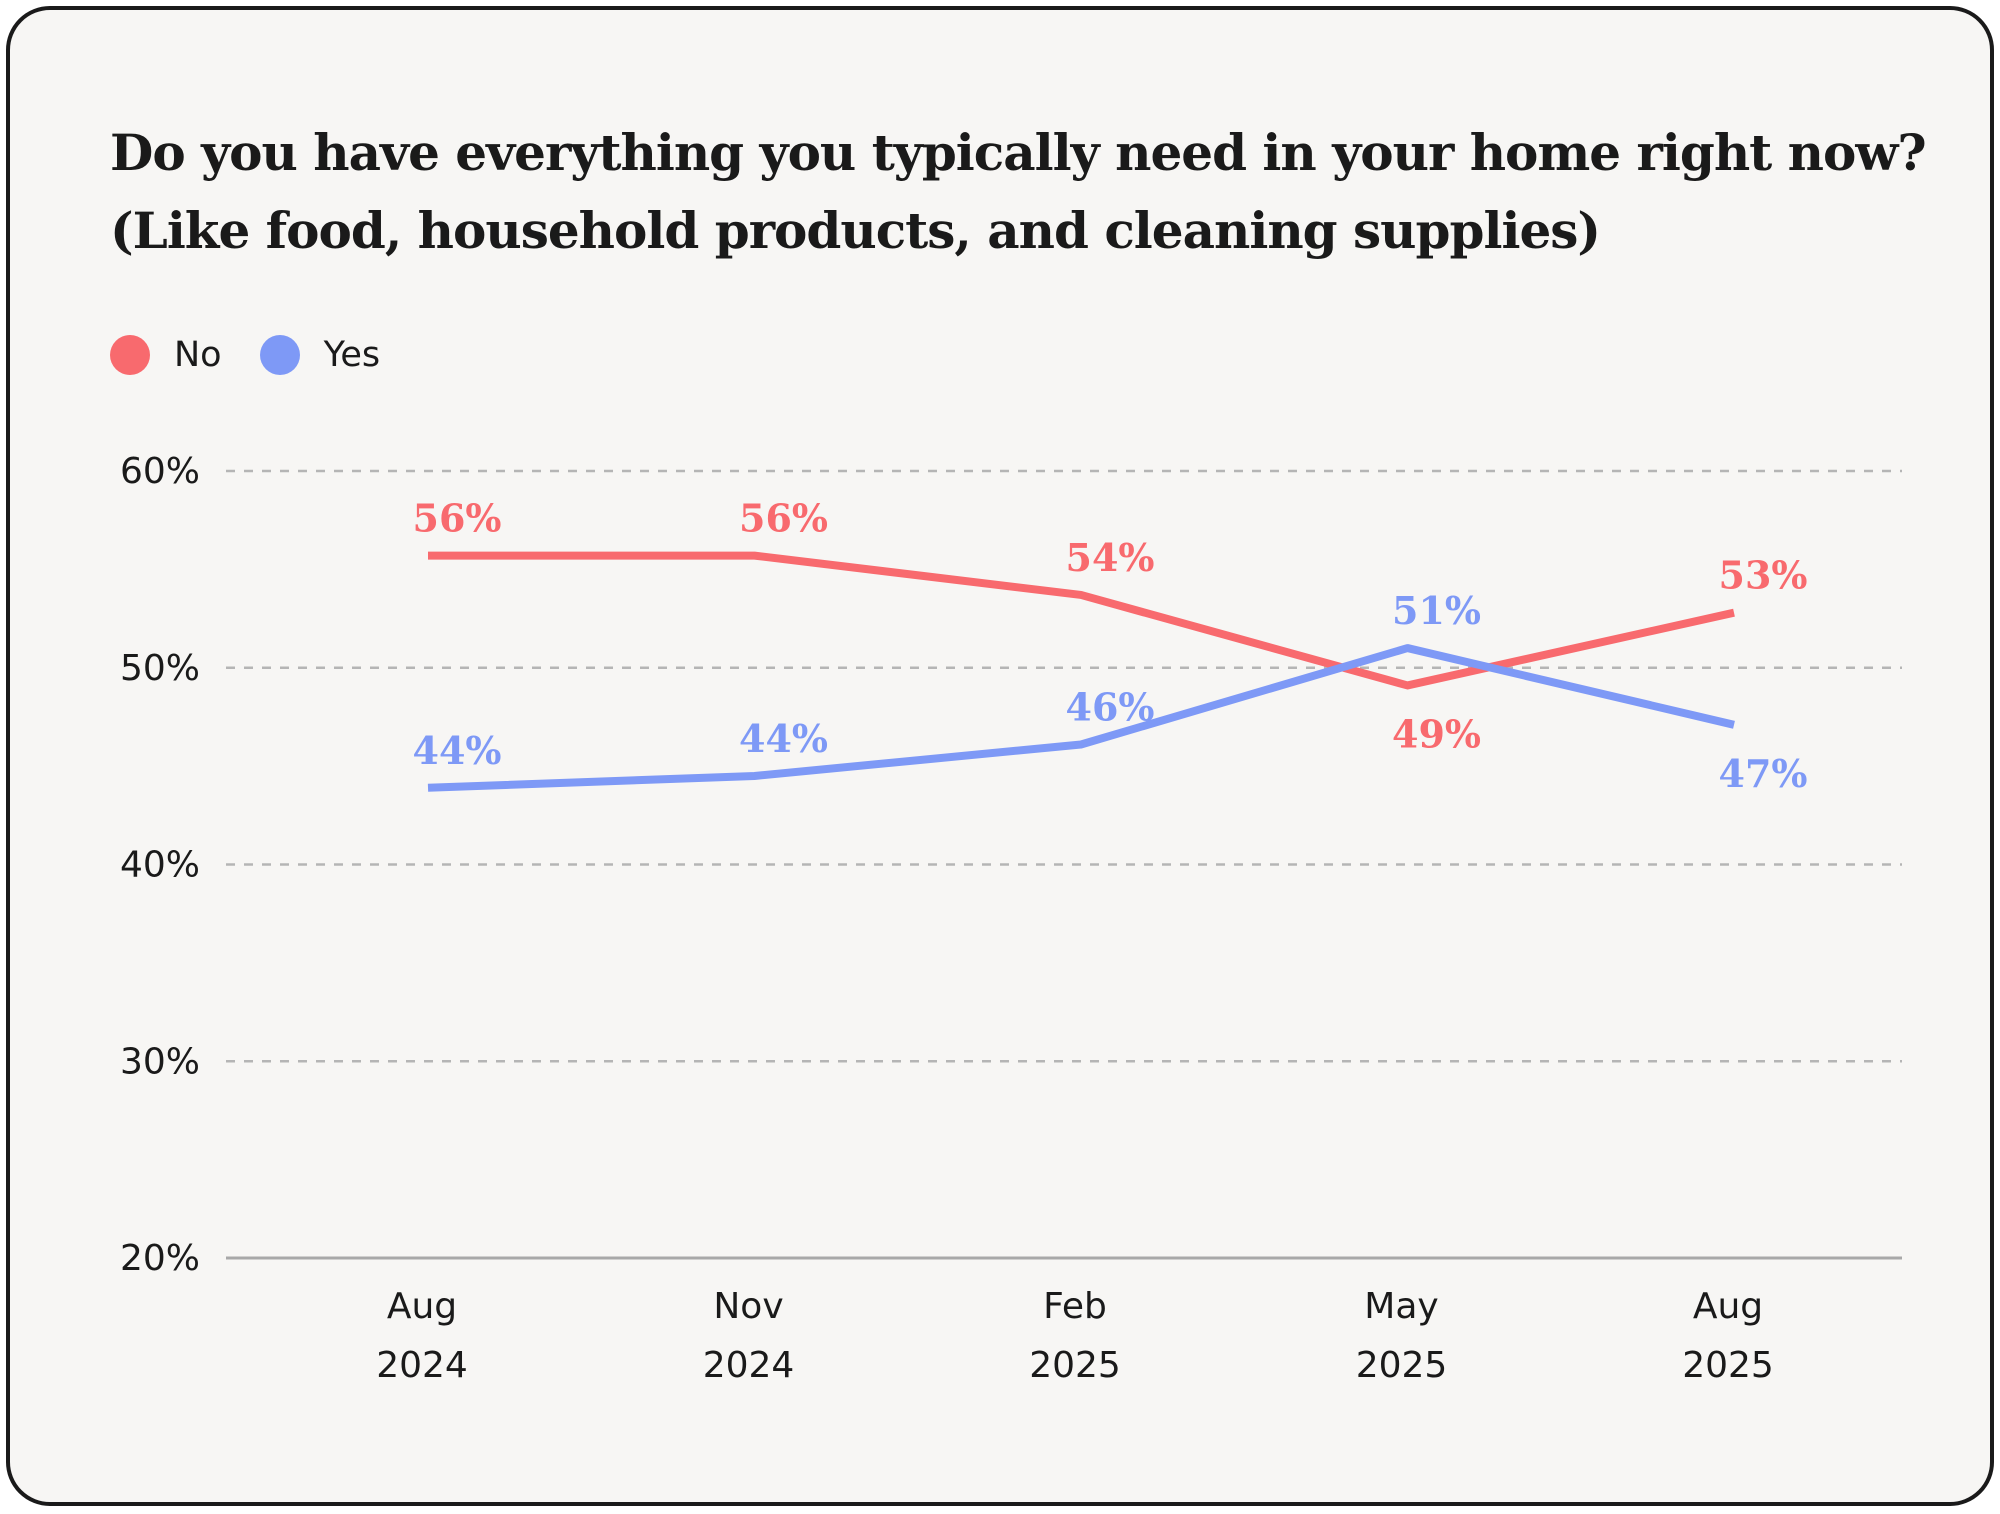 This screenshot has height=1514, width=2000. Describe the element at coordinates (198, 355) in the screenshot. I see `legend-label-no: No` at that location.